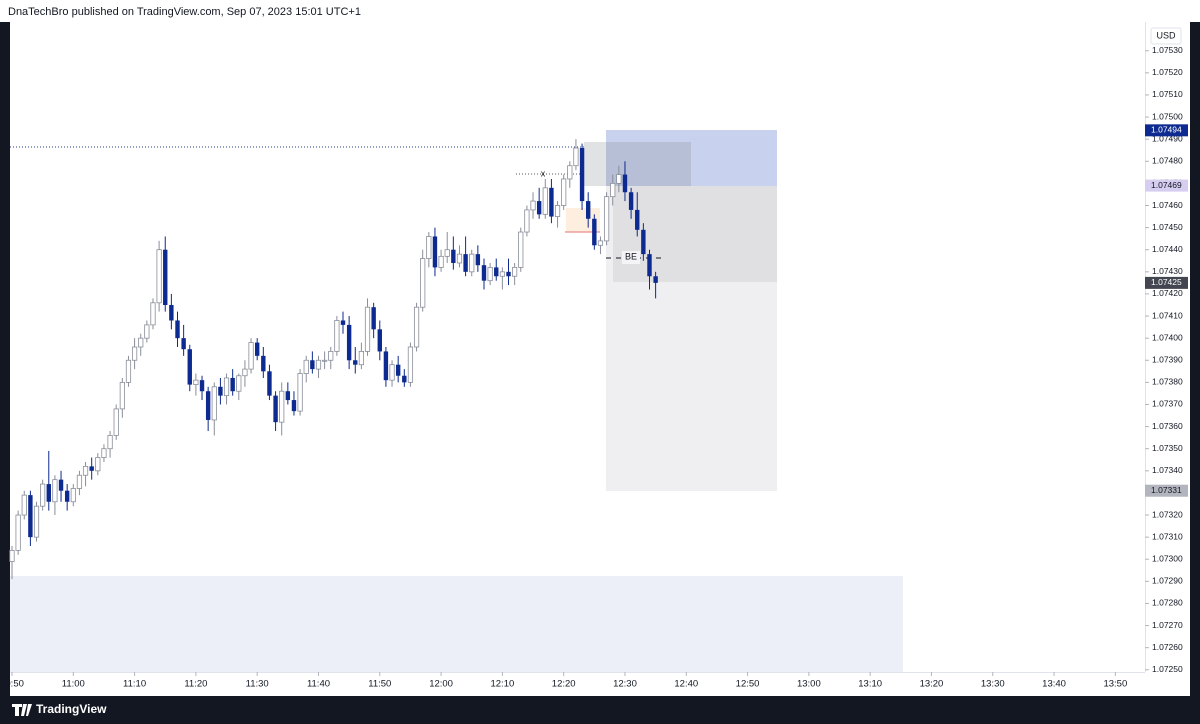 Image resolution: width=1200 pixels, height=724 pixels. I want to click on x-tick-label: 12:30, so click(625, 684).